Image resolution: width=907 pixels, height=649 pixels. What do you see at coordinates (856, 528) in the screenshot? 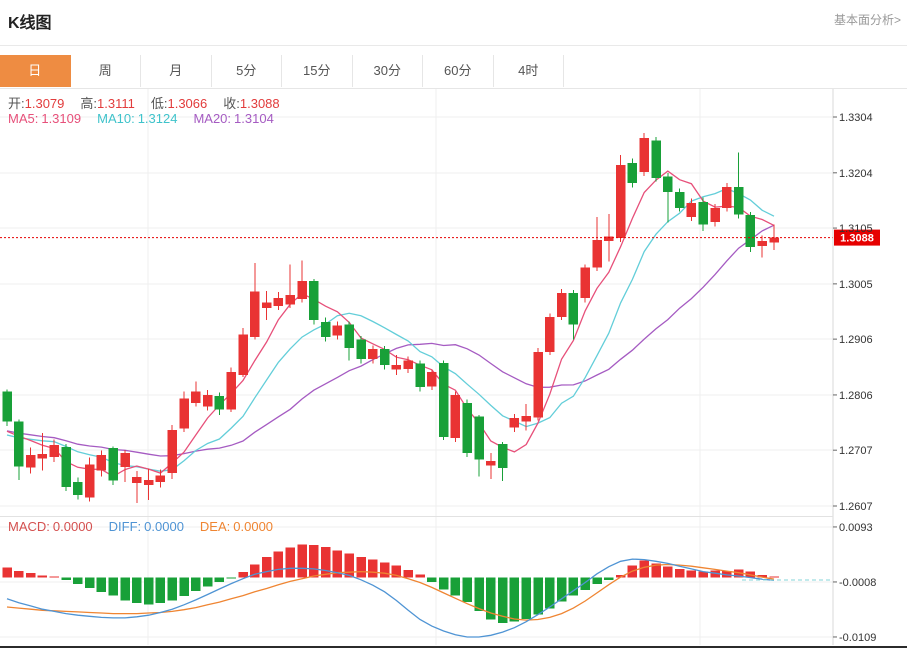
I see `axis-tick-label: 0.0093` at bounding box center [856, 528].